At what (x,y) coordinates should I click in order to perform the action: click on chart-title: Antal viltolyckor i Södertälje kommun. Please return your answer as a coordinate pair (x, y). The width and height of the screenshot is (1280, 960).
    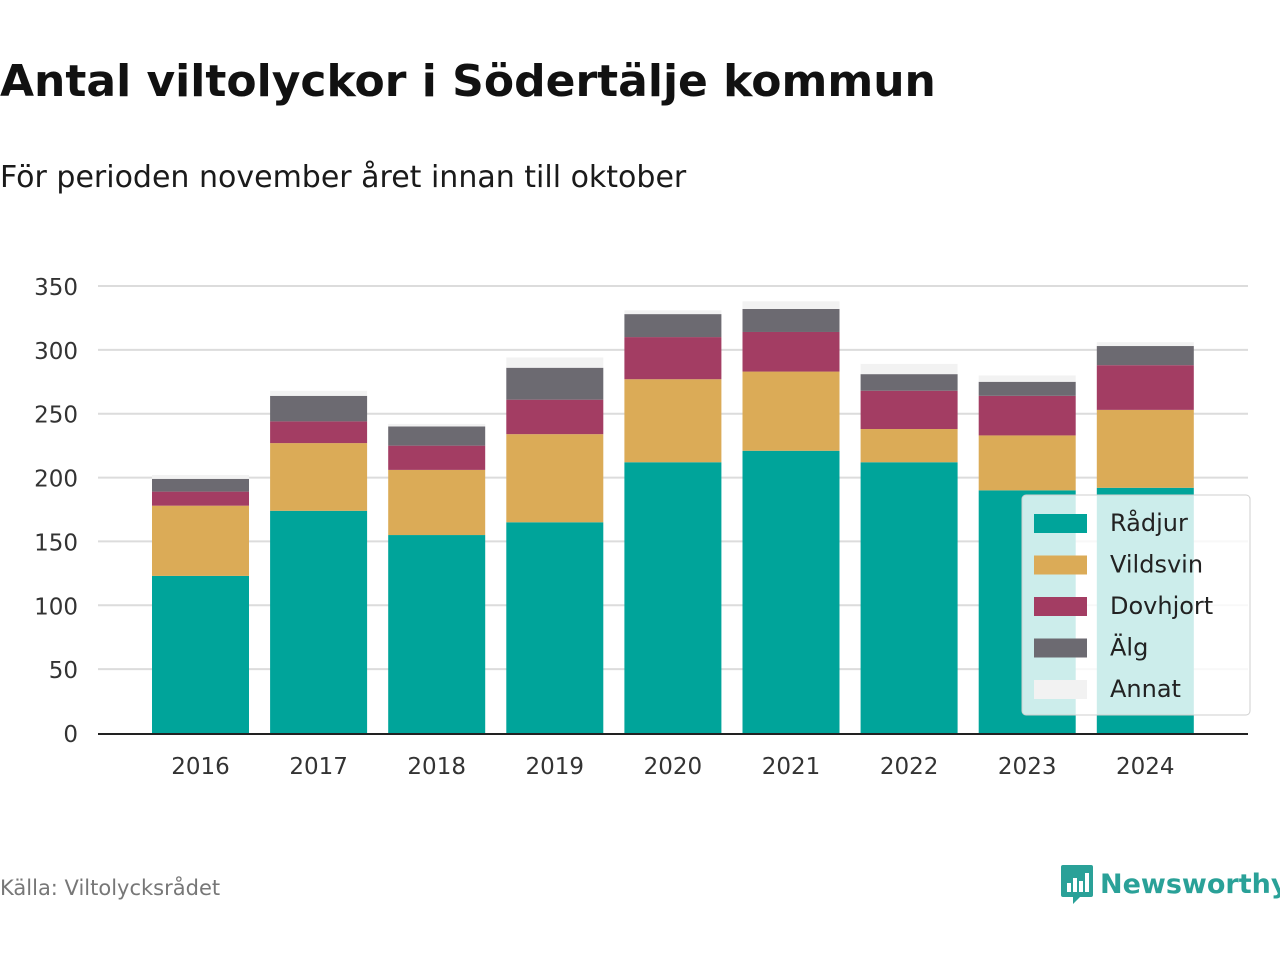
    Looking at the image, I should click on (468, 81).